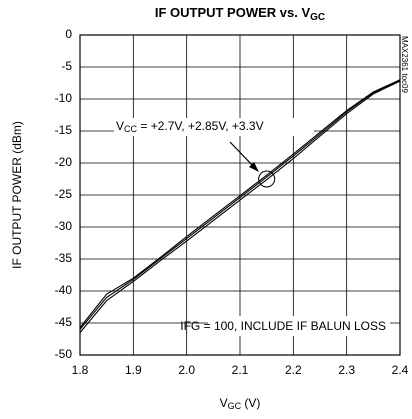 The image size is (412, 419). Describe the element at coordinates (224, 403) in the screenshot. I see `x-label-text: V` at that location.